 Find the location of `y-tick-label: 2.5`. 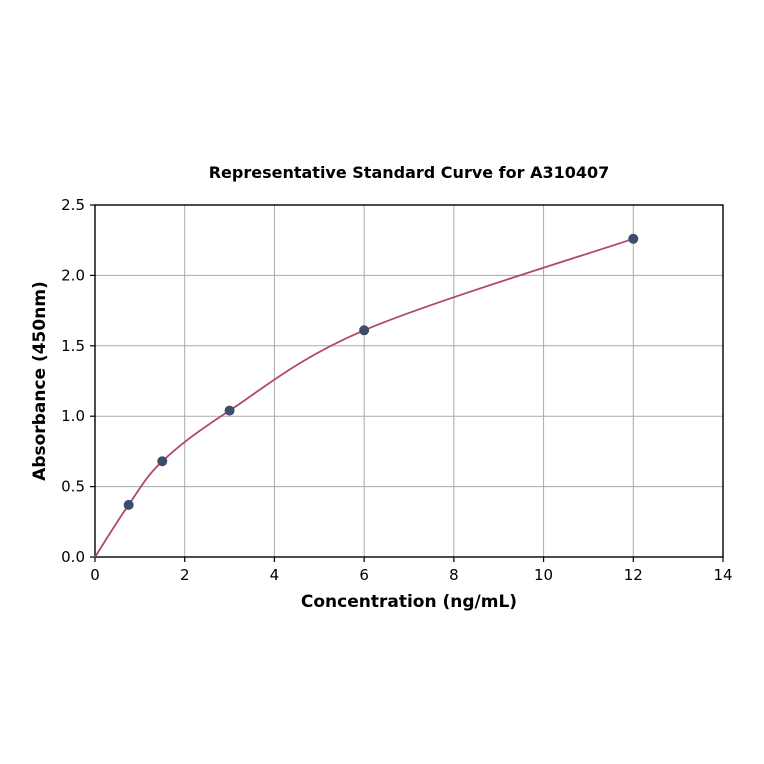

y-tick-label: 2.5 is located at coordinates (73, 205).